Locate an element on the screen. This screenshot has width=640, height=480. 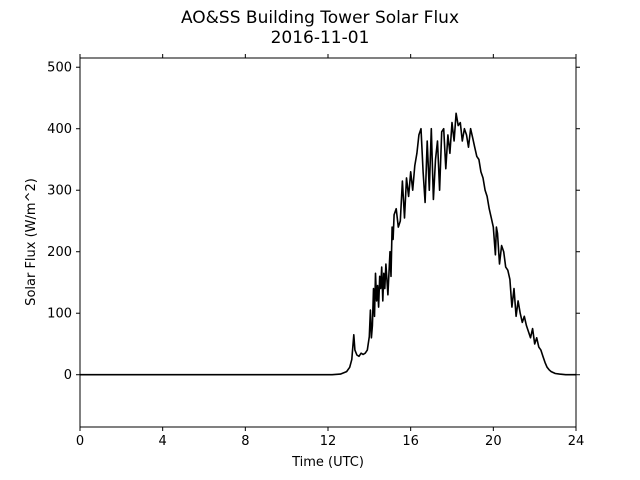
y-tick-label: 200 is located at coordinates (59, 252).